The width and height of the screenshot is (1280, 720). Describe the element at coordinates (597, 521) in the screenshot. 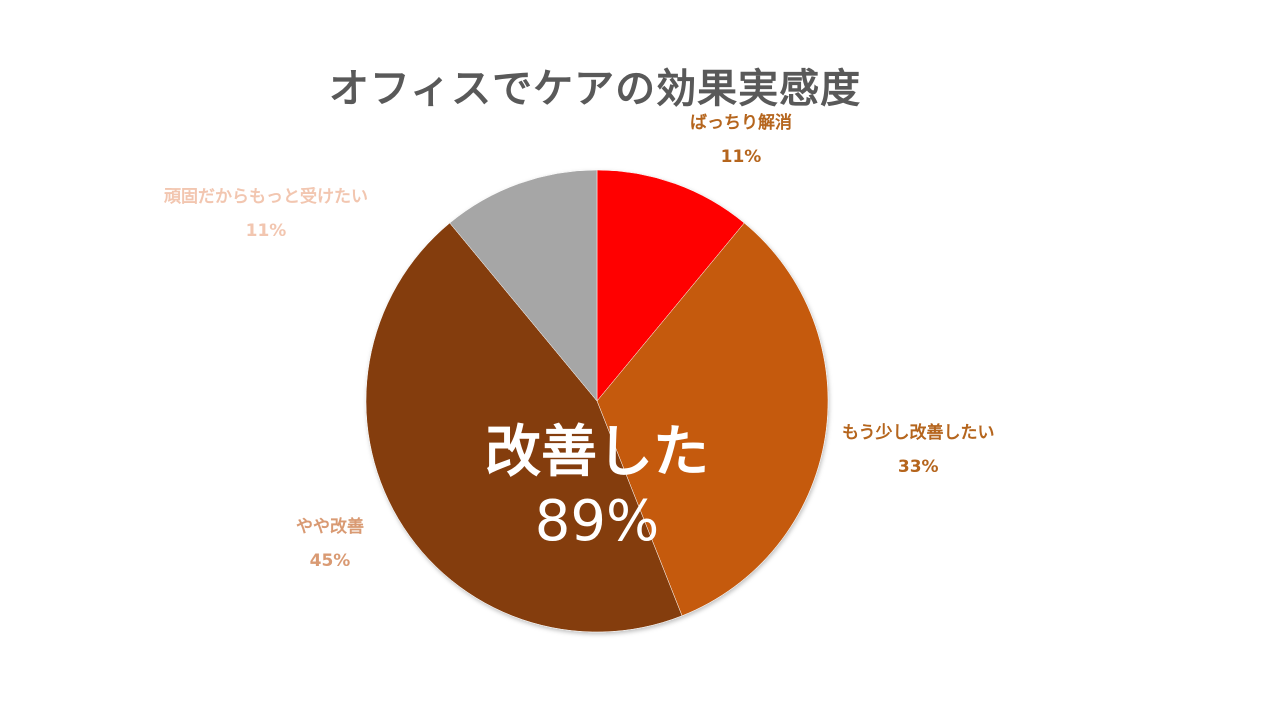

I see `center-value: 89%` at that location.